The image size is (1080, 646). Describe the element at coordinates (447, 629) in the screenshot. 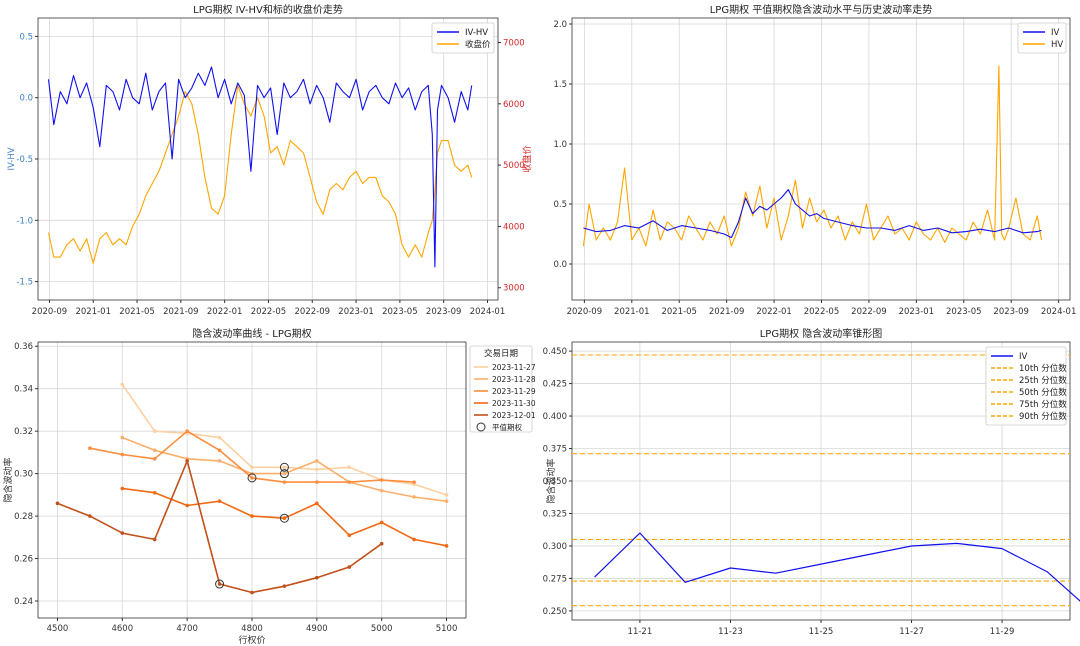

I see `x-tick-label: 5100` at that location.